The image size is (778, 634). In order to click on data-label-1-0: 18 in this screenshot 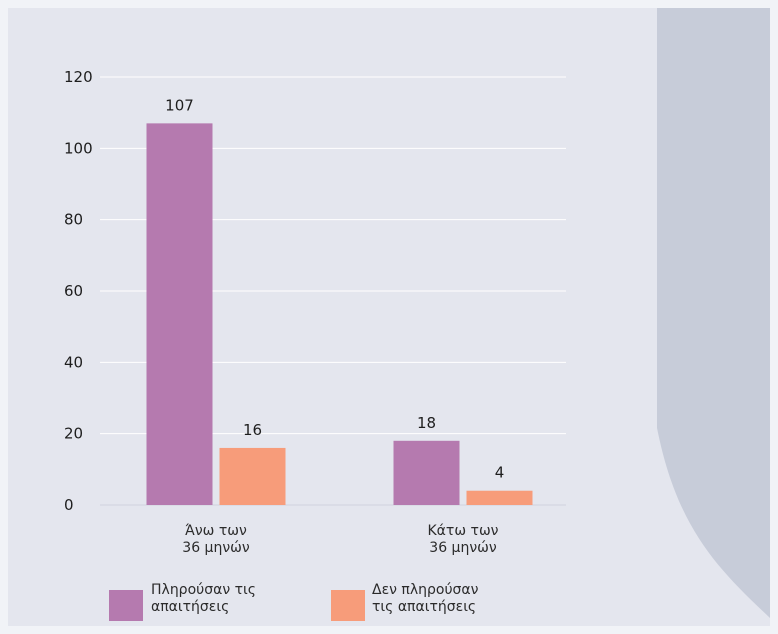, I will do `click(426, 423)`.